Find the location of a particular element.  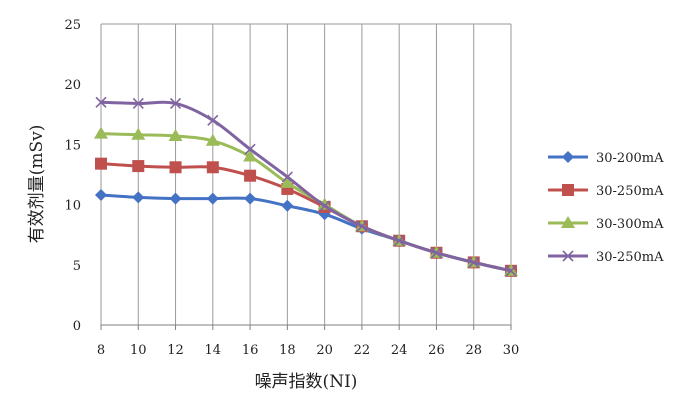

legend-label: 30-300mA is located at coordinates (630, 224).